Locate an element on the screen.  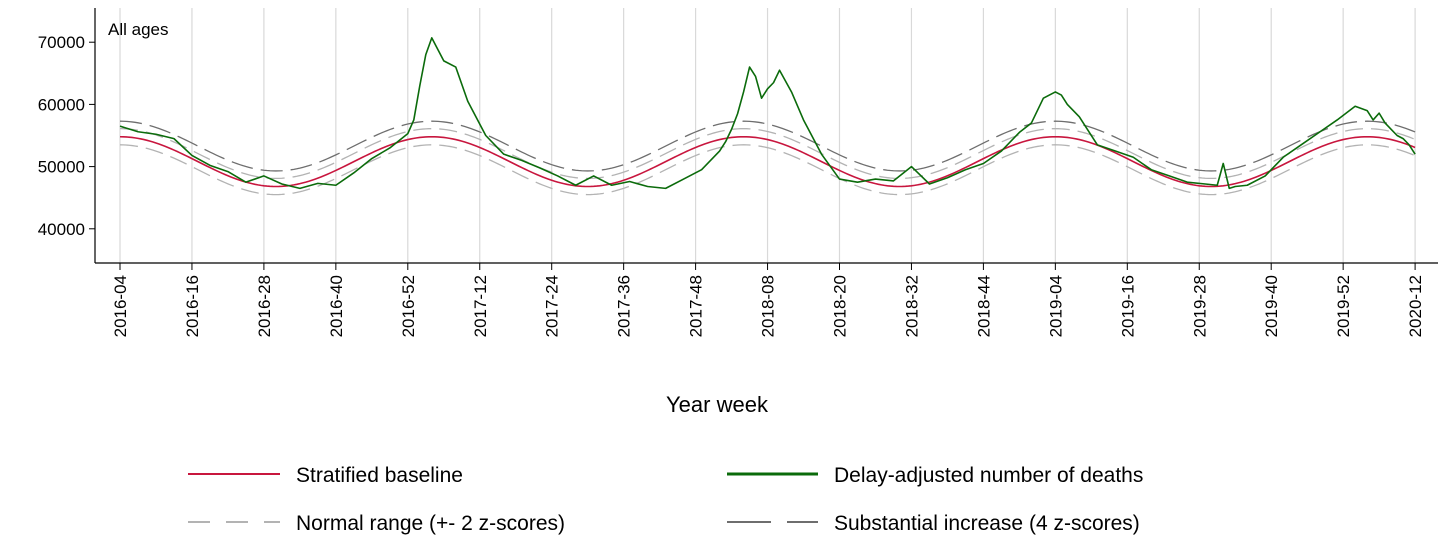
stratified-baseline-line is located at coordinates (767, 161).